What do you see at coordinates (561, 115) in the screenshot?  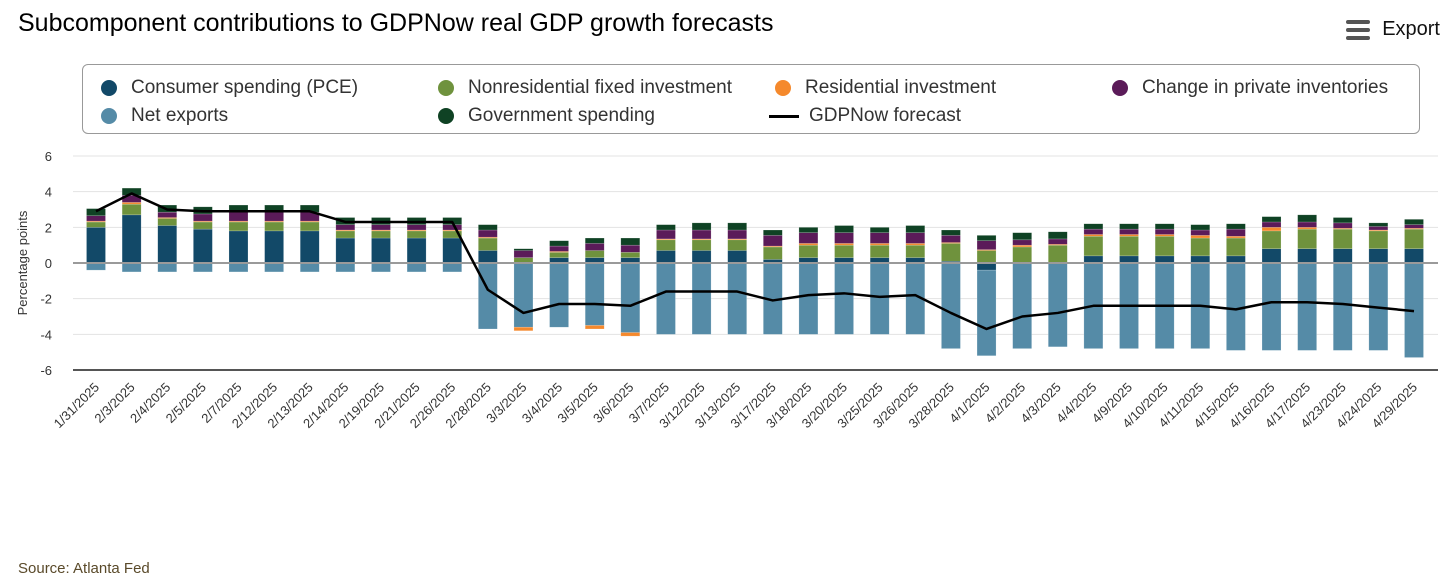 I see `legend-label: Government spending` at bounding box center [561, 115].